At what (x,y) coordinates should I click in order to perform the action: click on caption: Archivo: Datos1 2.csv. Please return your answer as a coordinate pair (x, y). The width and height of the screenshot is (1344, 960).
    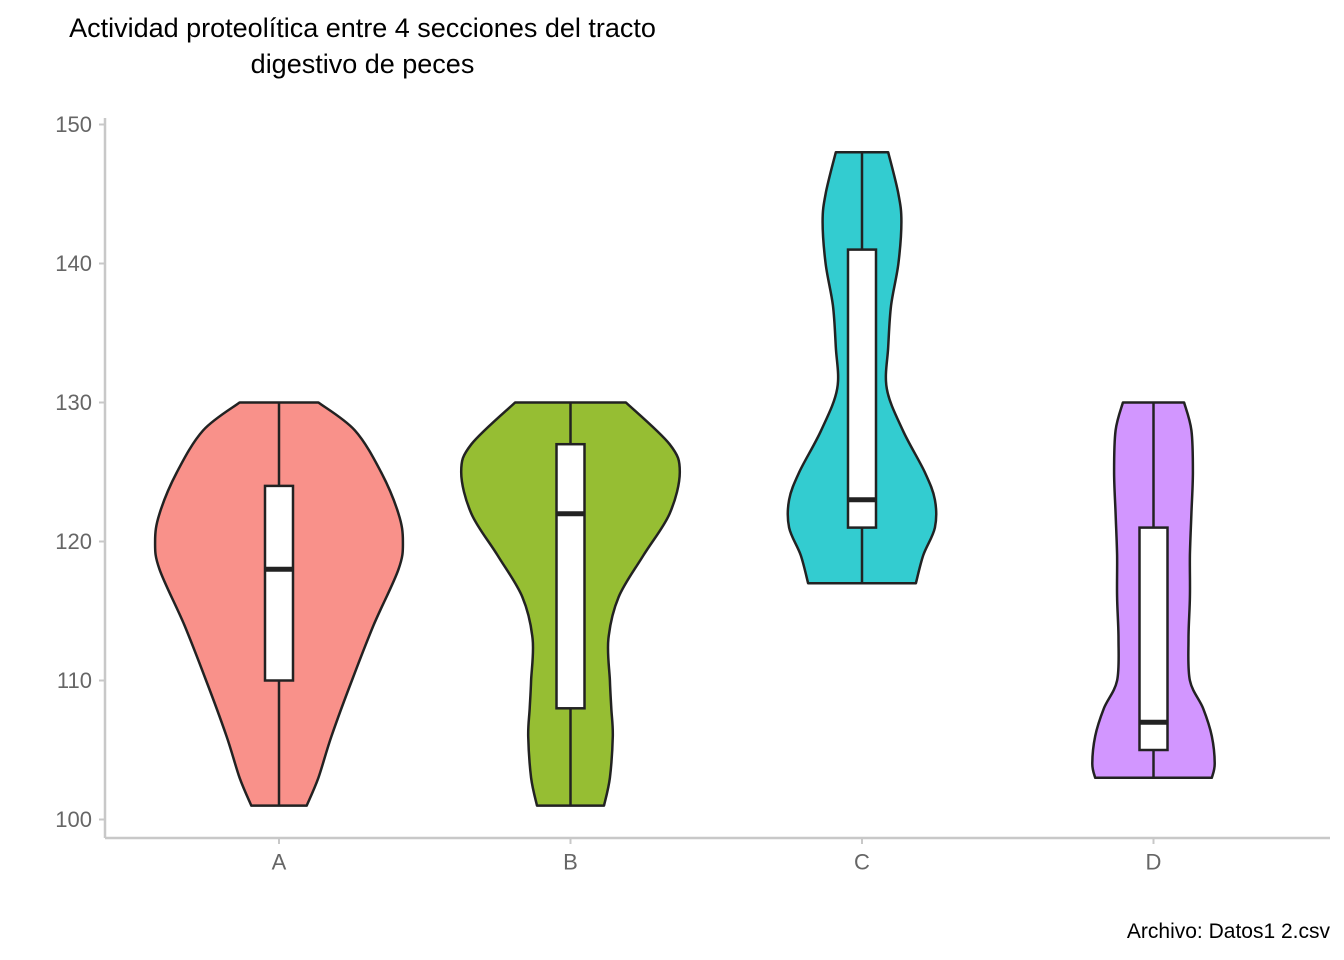
    Looking at the image, I should click on (1228, 931).